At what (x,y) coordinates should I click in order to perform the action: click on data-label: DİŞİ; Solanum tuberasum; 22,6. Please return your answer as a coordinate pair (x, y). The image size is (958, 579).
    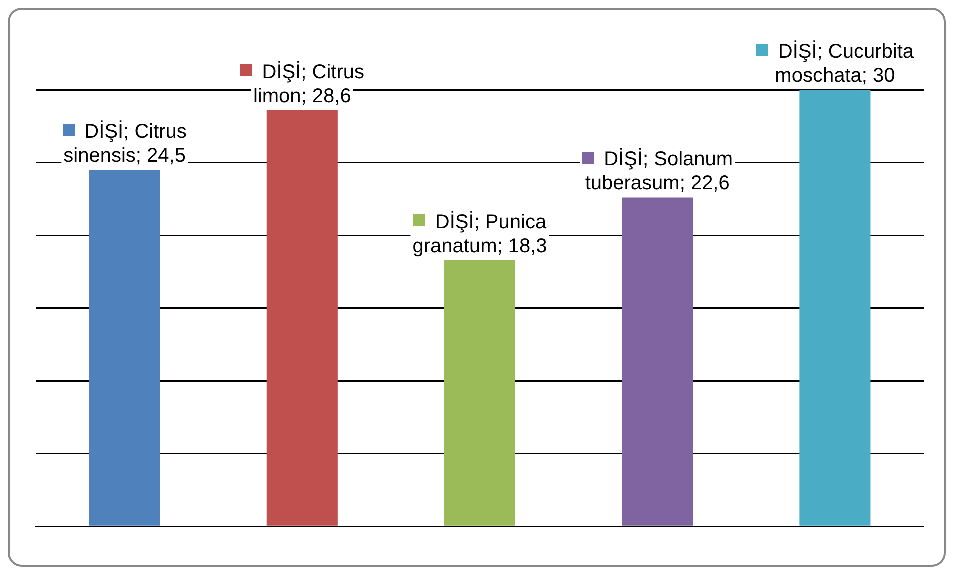
    Looking at the image, I should click on (659, 171).